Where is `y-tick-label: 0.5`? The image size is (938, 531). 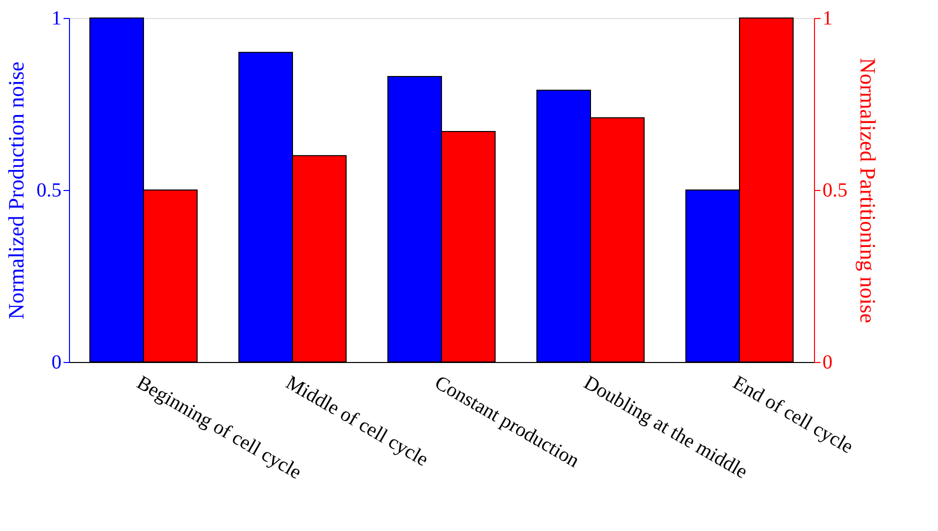 y-tick-label: 0.5 is located at coordinates (49, 191).